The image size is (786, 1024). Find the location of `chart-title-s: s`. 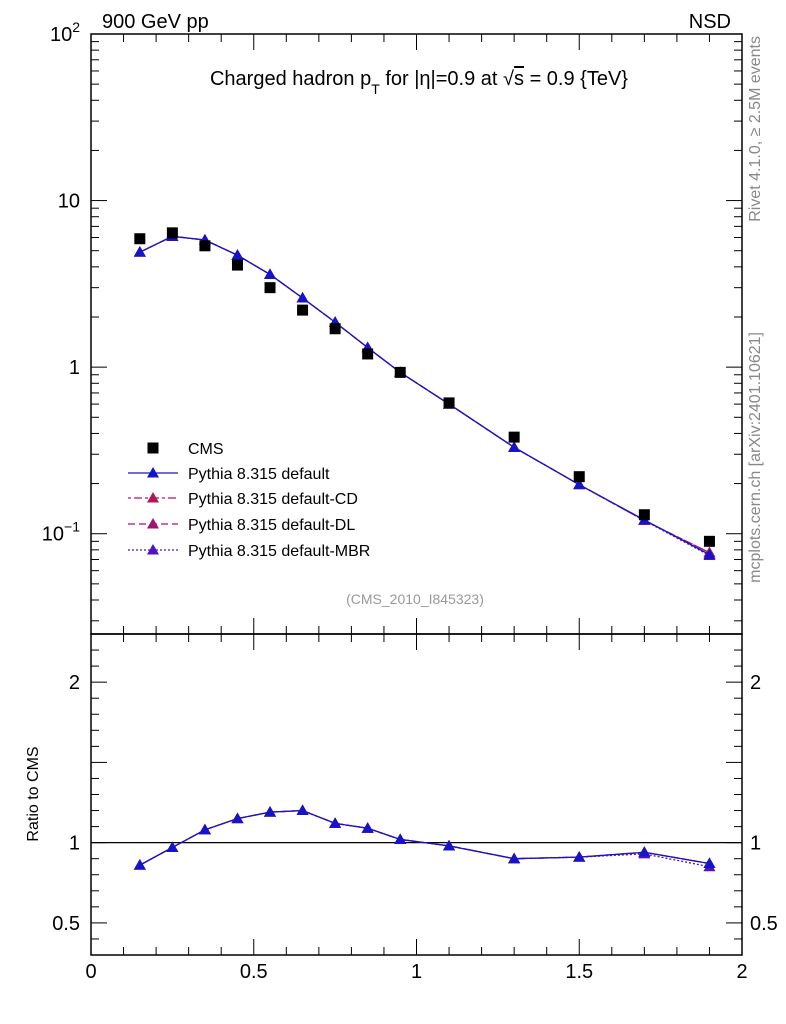

chart-title-s: s is located at coordinates (519, 79).